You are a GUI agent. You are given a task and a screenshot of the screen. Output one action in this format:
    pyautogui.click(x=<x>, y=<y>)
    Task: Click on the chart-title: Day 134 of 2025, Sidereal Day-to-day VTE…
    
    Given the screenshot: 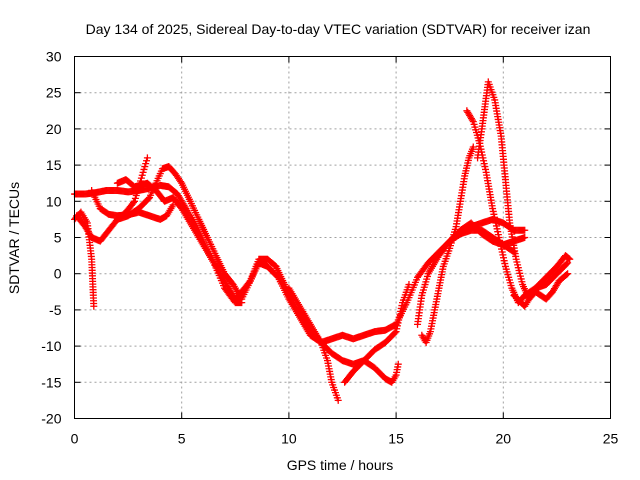 What is the action you would take?
    pyautogui.click(x=338, y=29)
    